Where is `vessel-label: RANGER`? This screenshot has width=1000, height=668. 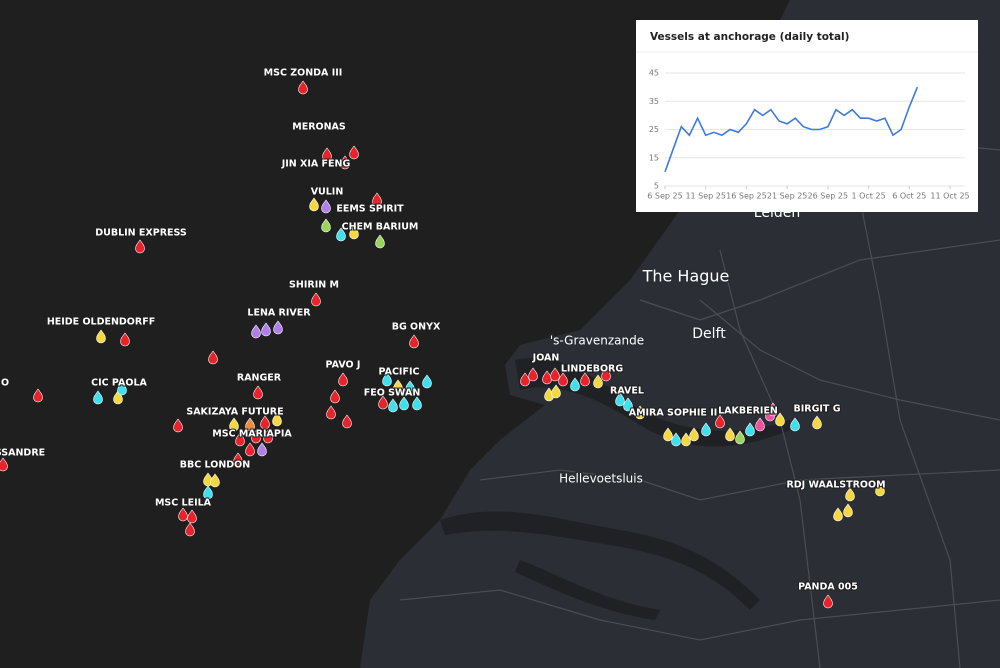
vessel-label: RANGER is located at coordinates (259, 378).